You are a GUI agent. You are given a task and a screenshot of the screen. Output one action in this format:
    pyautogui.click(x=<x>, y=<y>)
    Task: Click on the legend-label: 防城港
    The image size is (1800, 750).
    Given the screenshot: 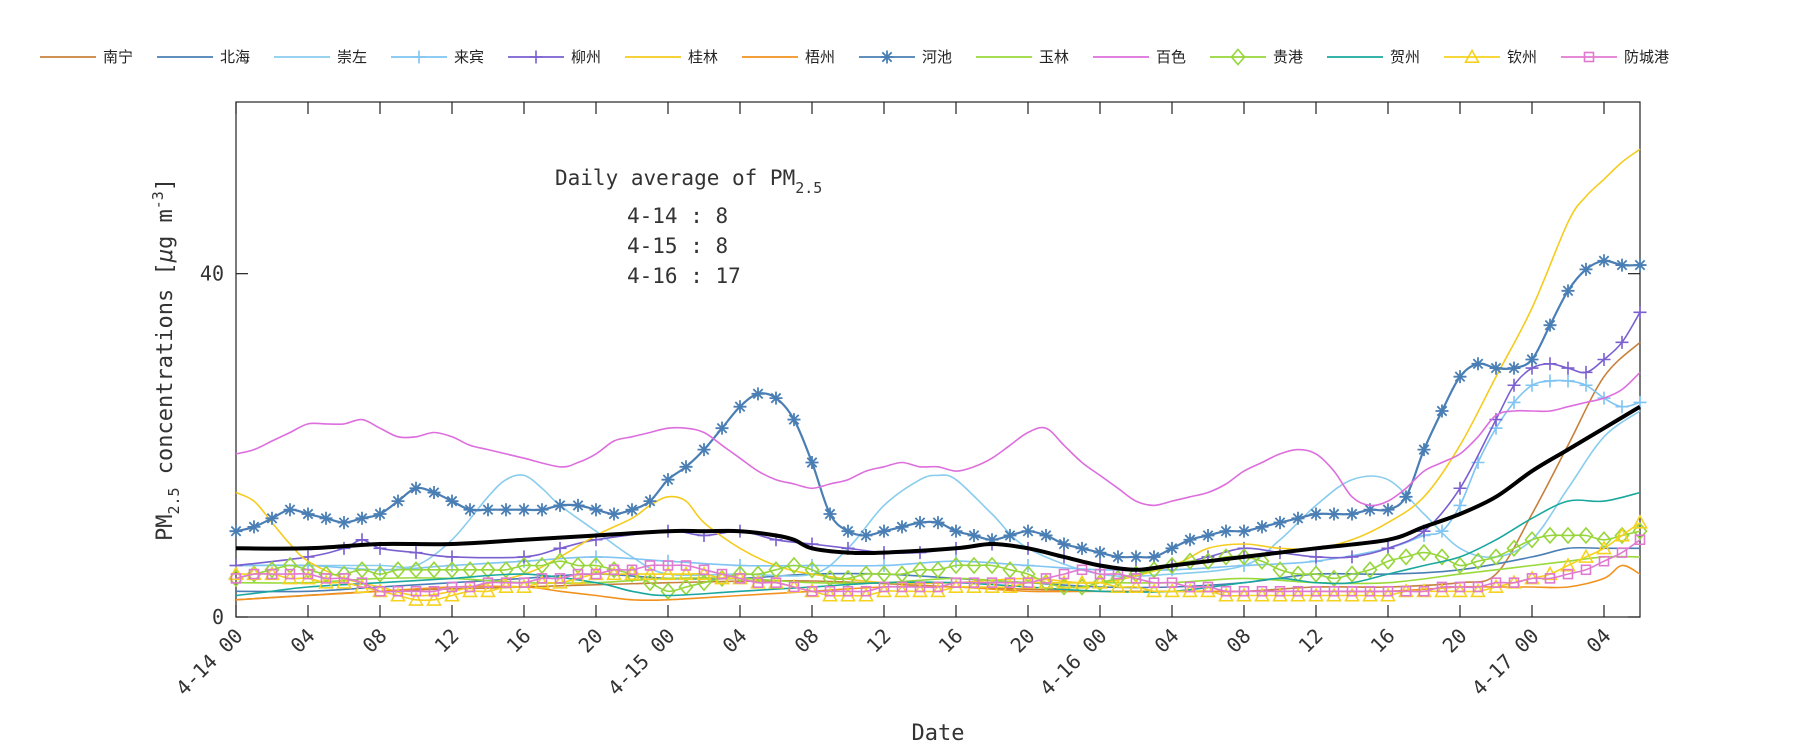 What is the action you would take?
    pyautogui.click(x=1646, y=57)
    